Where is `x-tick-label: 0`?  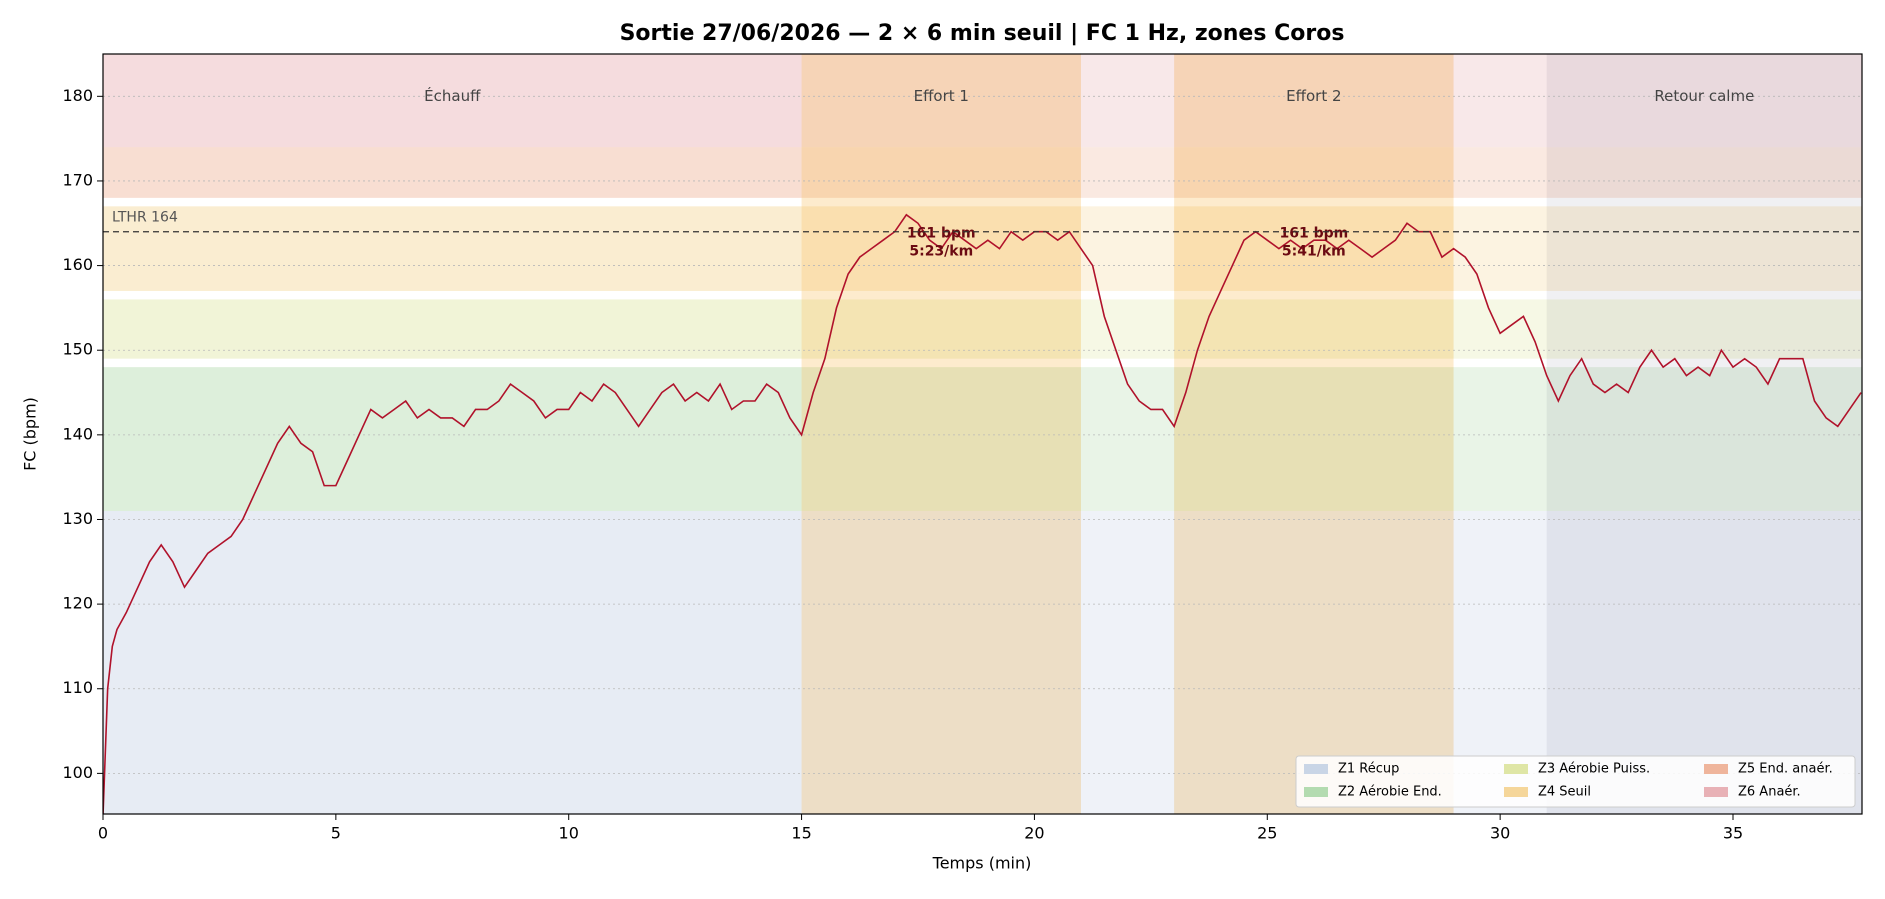 x-tick-label: 0 is located at coordinates (103, 833).